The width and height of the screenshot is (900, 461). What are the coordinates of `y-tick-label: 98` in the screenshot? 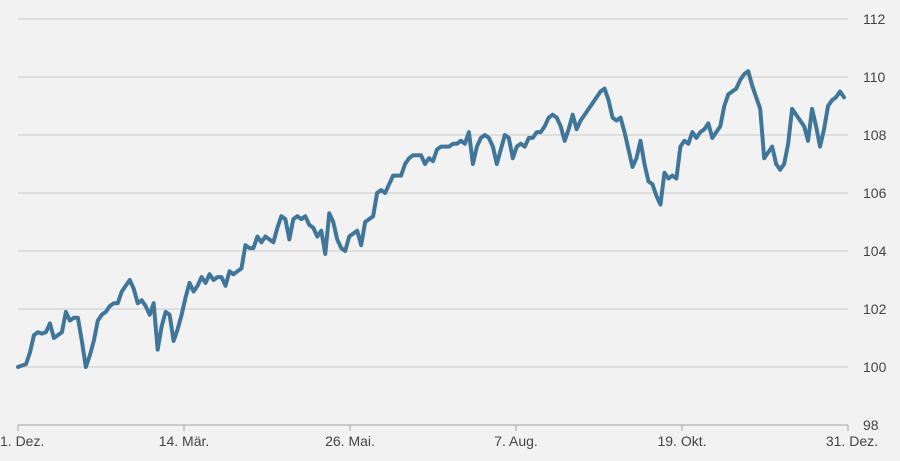 It's located at (871, 425).